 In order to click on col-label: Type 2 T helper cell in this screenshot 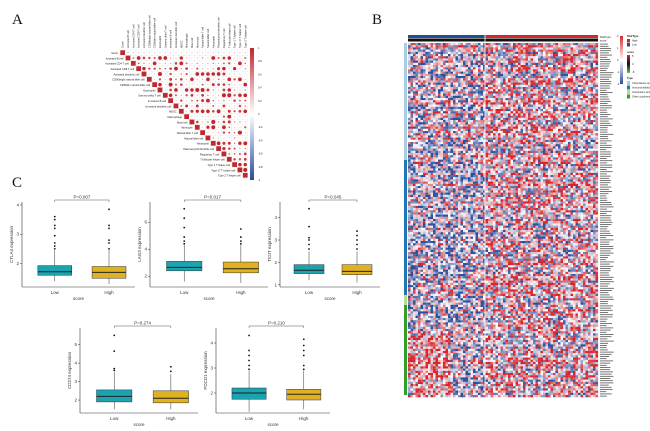, I will do `click(245, 36)`.